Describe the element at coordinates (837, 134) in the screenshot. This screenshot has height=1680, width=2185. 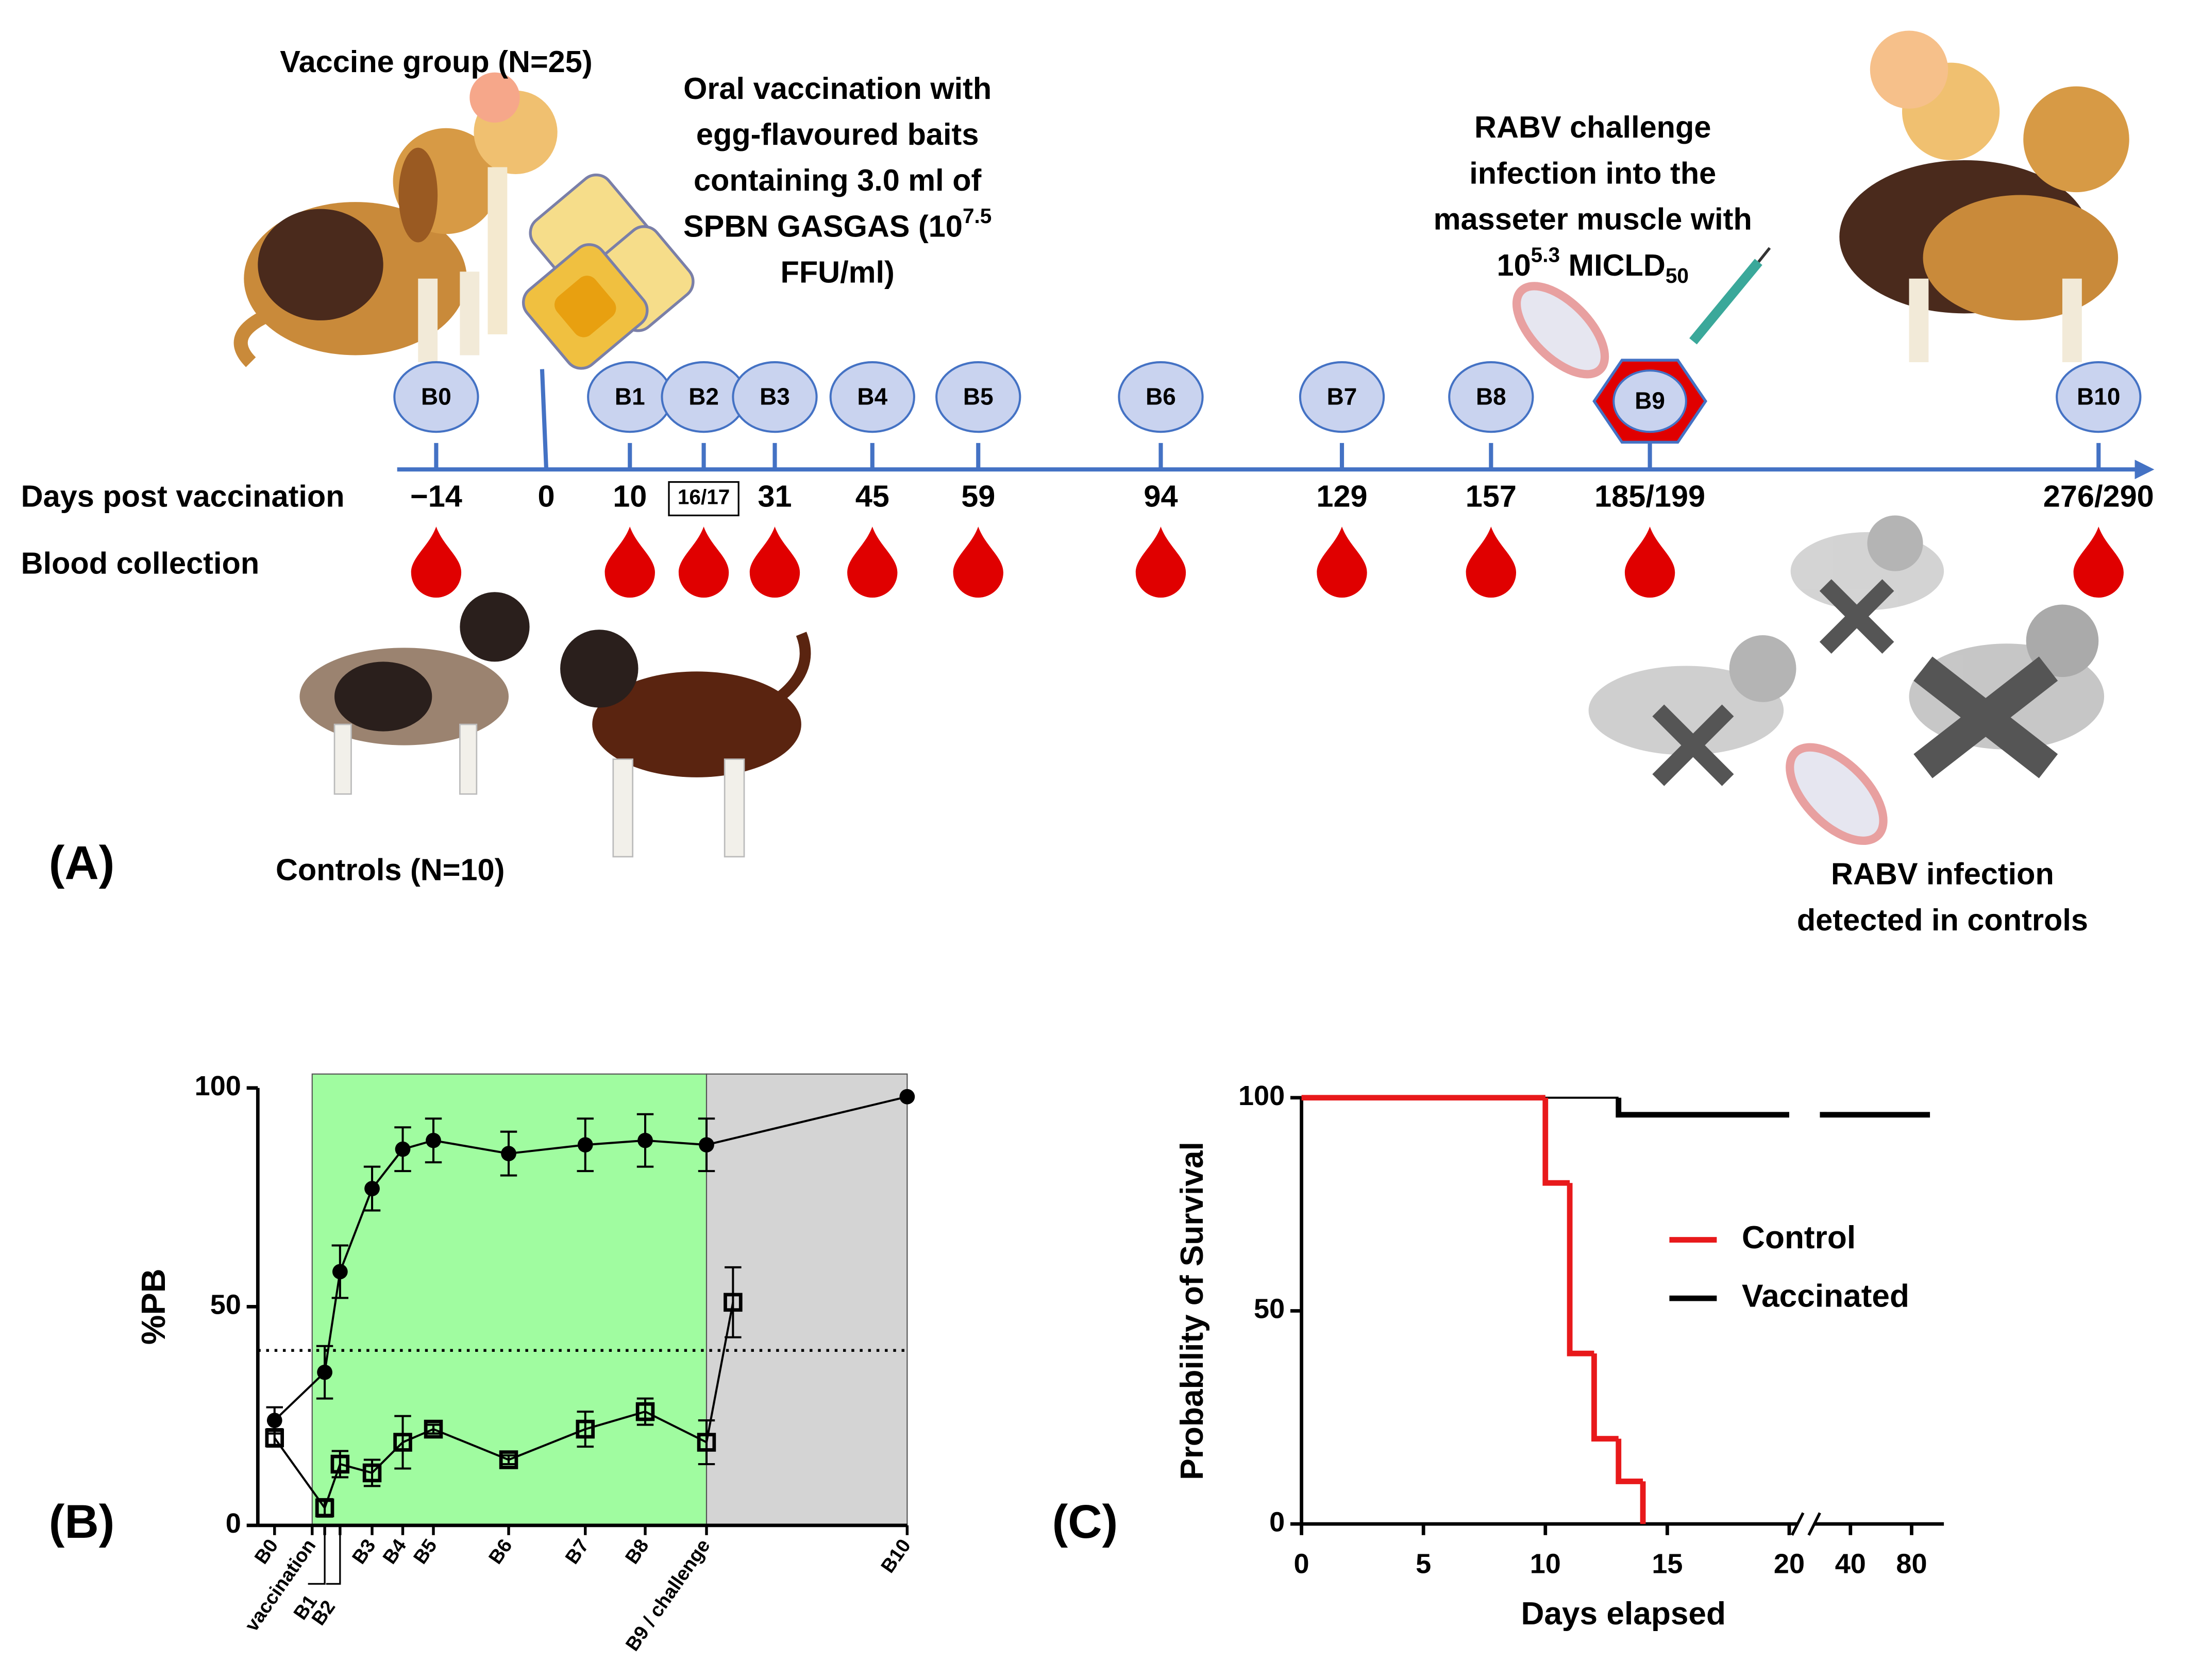
I see `vaccination-text: egg-flavoured baits` at that location.